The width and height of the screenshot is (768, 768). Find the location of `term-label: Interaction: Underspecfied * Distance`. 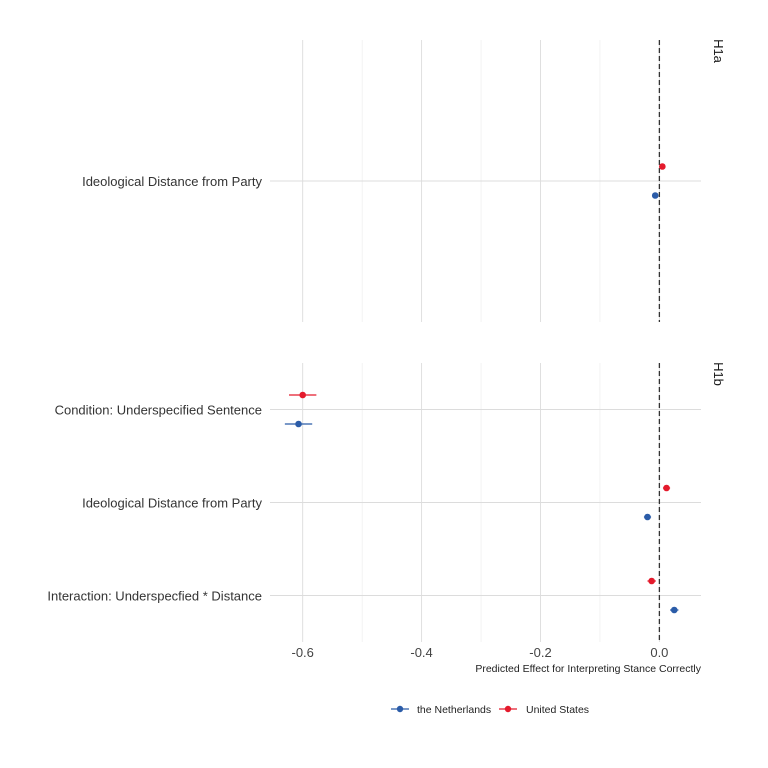

term-label: Interaction: Underspecfied * Distance is located at coordinates (154, 596).